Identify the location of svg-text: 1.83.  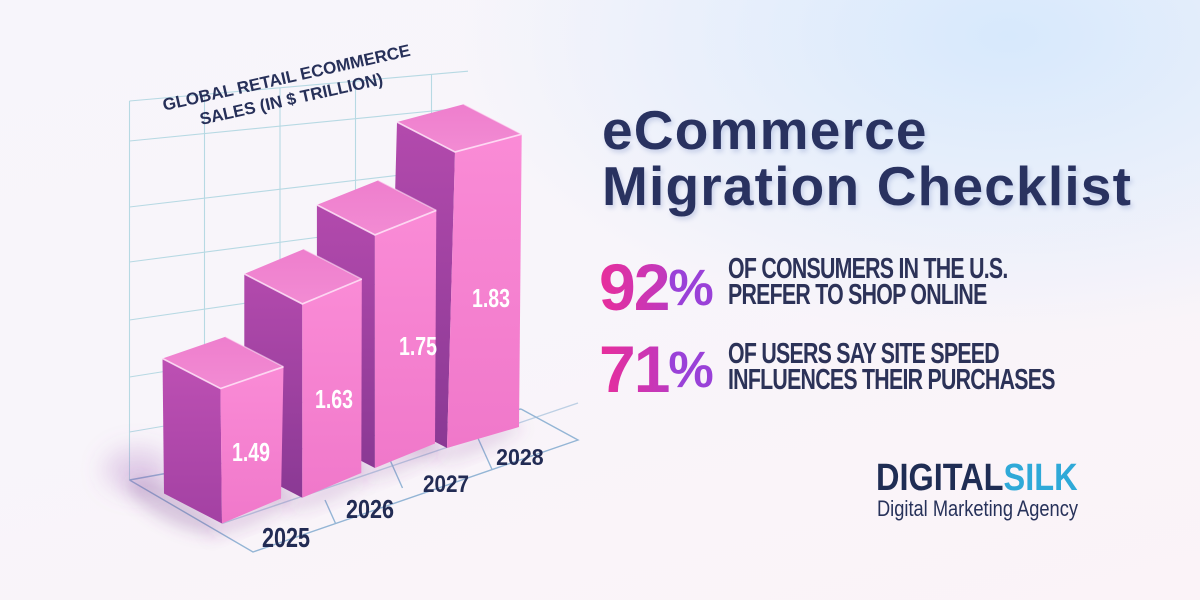
(491, 298).